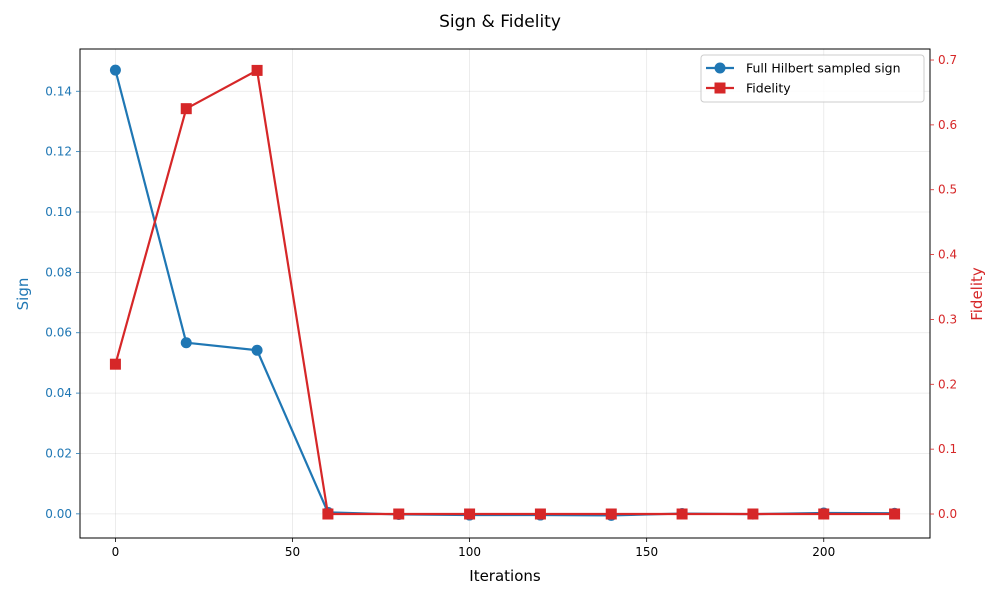  Describe the element at coordinates (58, 393) in the screenshot. I see `left-tick-label: 0.04` at that location.